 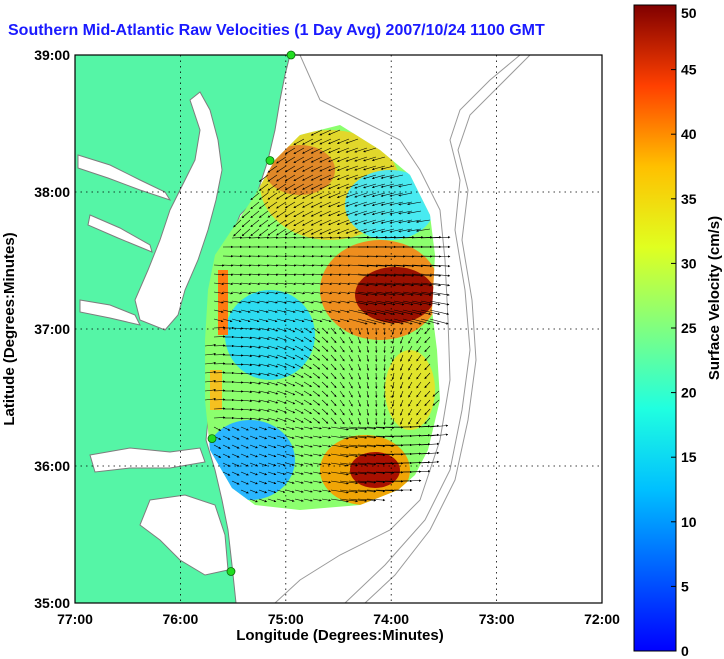 What do you see at coordinates (124, 177) in the screenshot?
I see `potomac-river` at bounding box center [124, 177].